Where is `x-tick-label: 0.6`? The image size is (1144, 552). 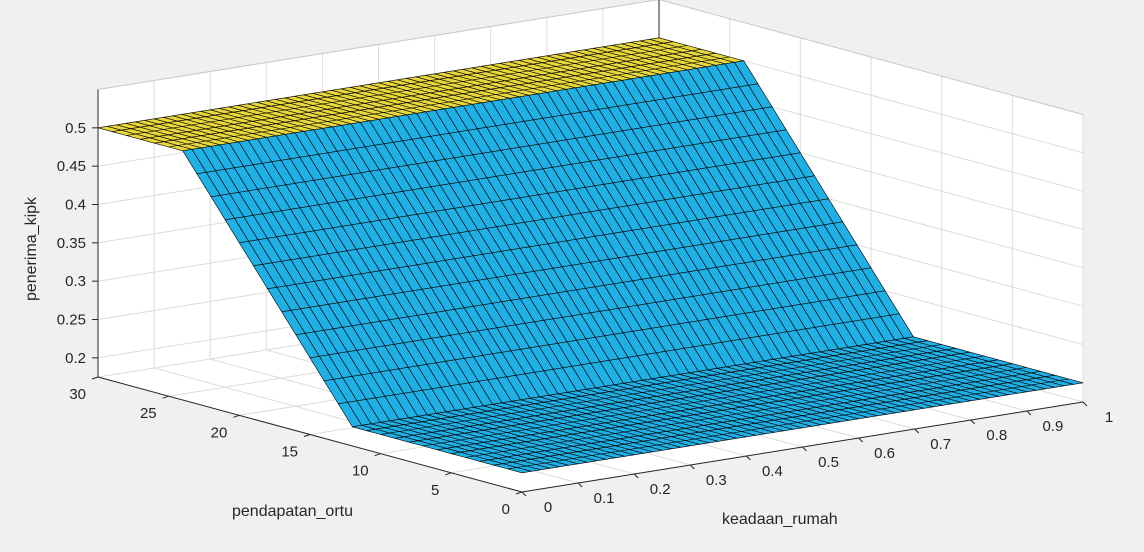 x-tick-label: 0.6 is located at coordinates (884, 453).